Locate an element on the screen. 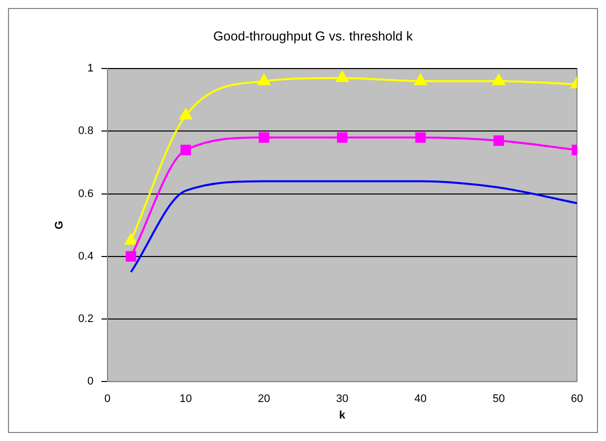 The height and width of the screenshot is (441, 606). y-tick-label: 0.4 is located at coordinates (86, 256).